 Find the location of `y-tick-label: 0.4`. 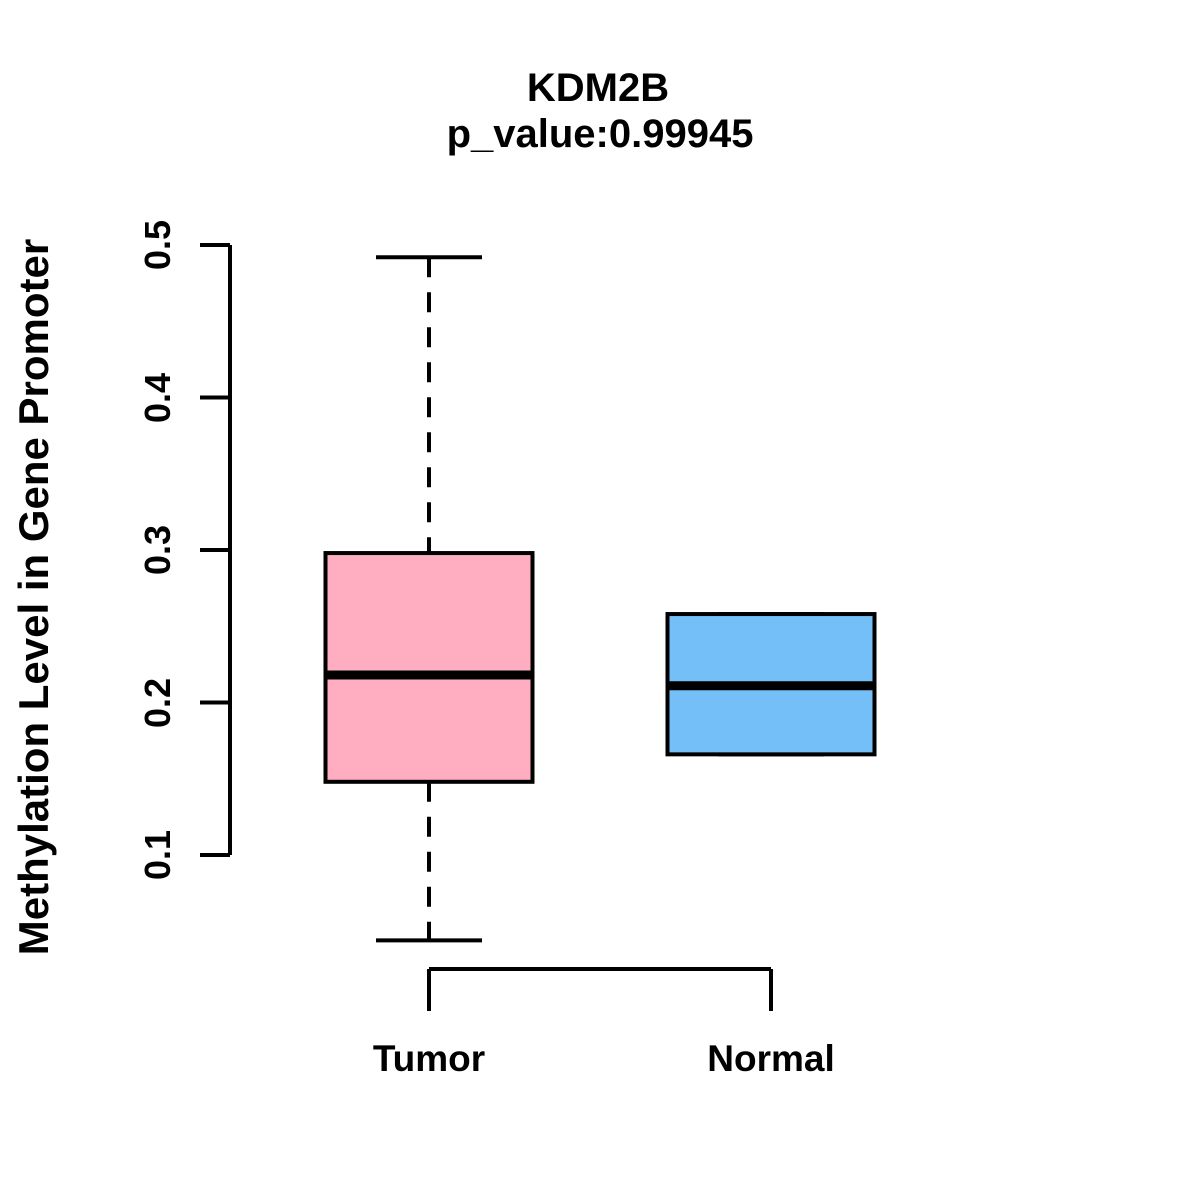

y-tick-label: 0.4 is located at coordinates (157, 397).